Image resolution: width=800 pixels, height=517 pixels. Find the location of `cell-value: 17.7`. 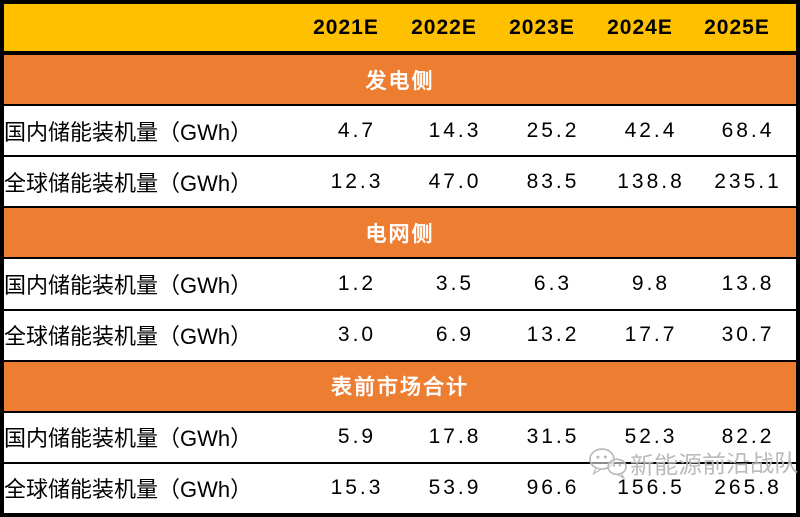

cell-value: 17.7 is located at coordinates (651, 335).